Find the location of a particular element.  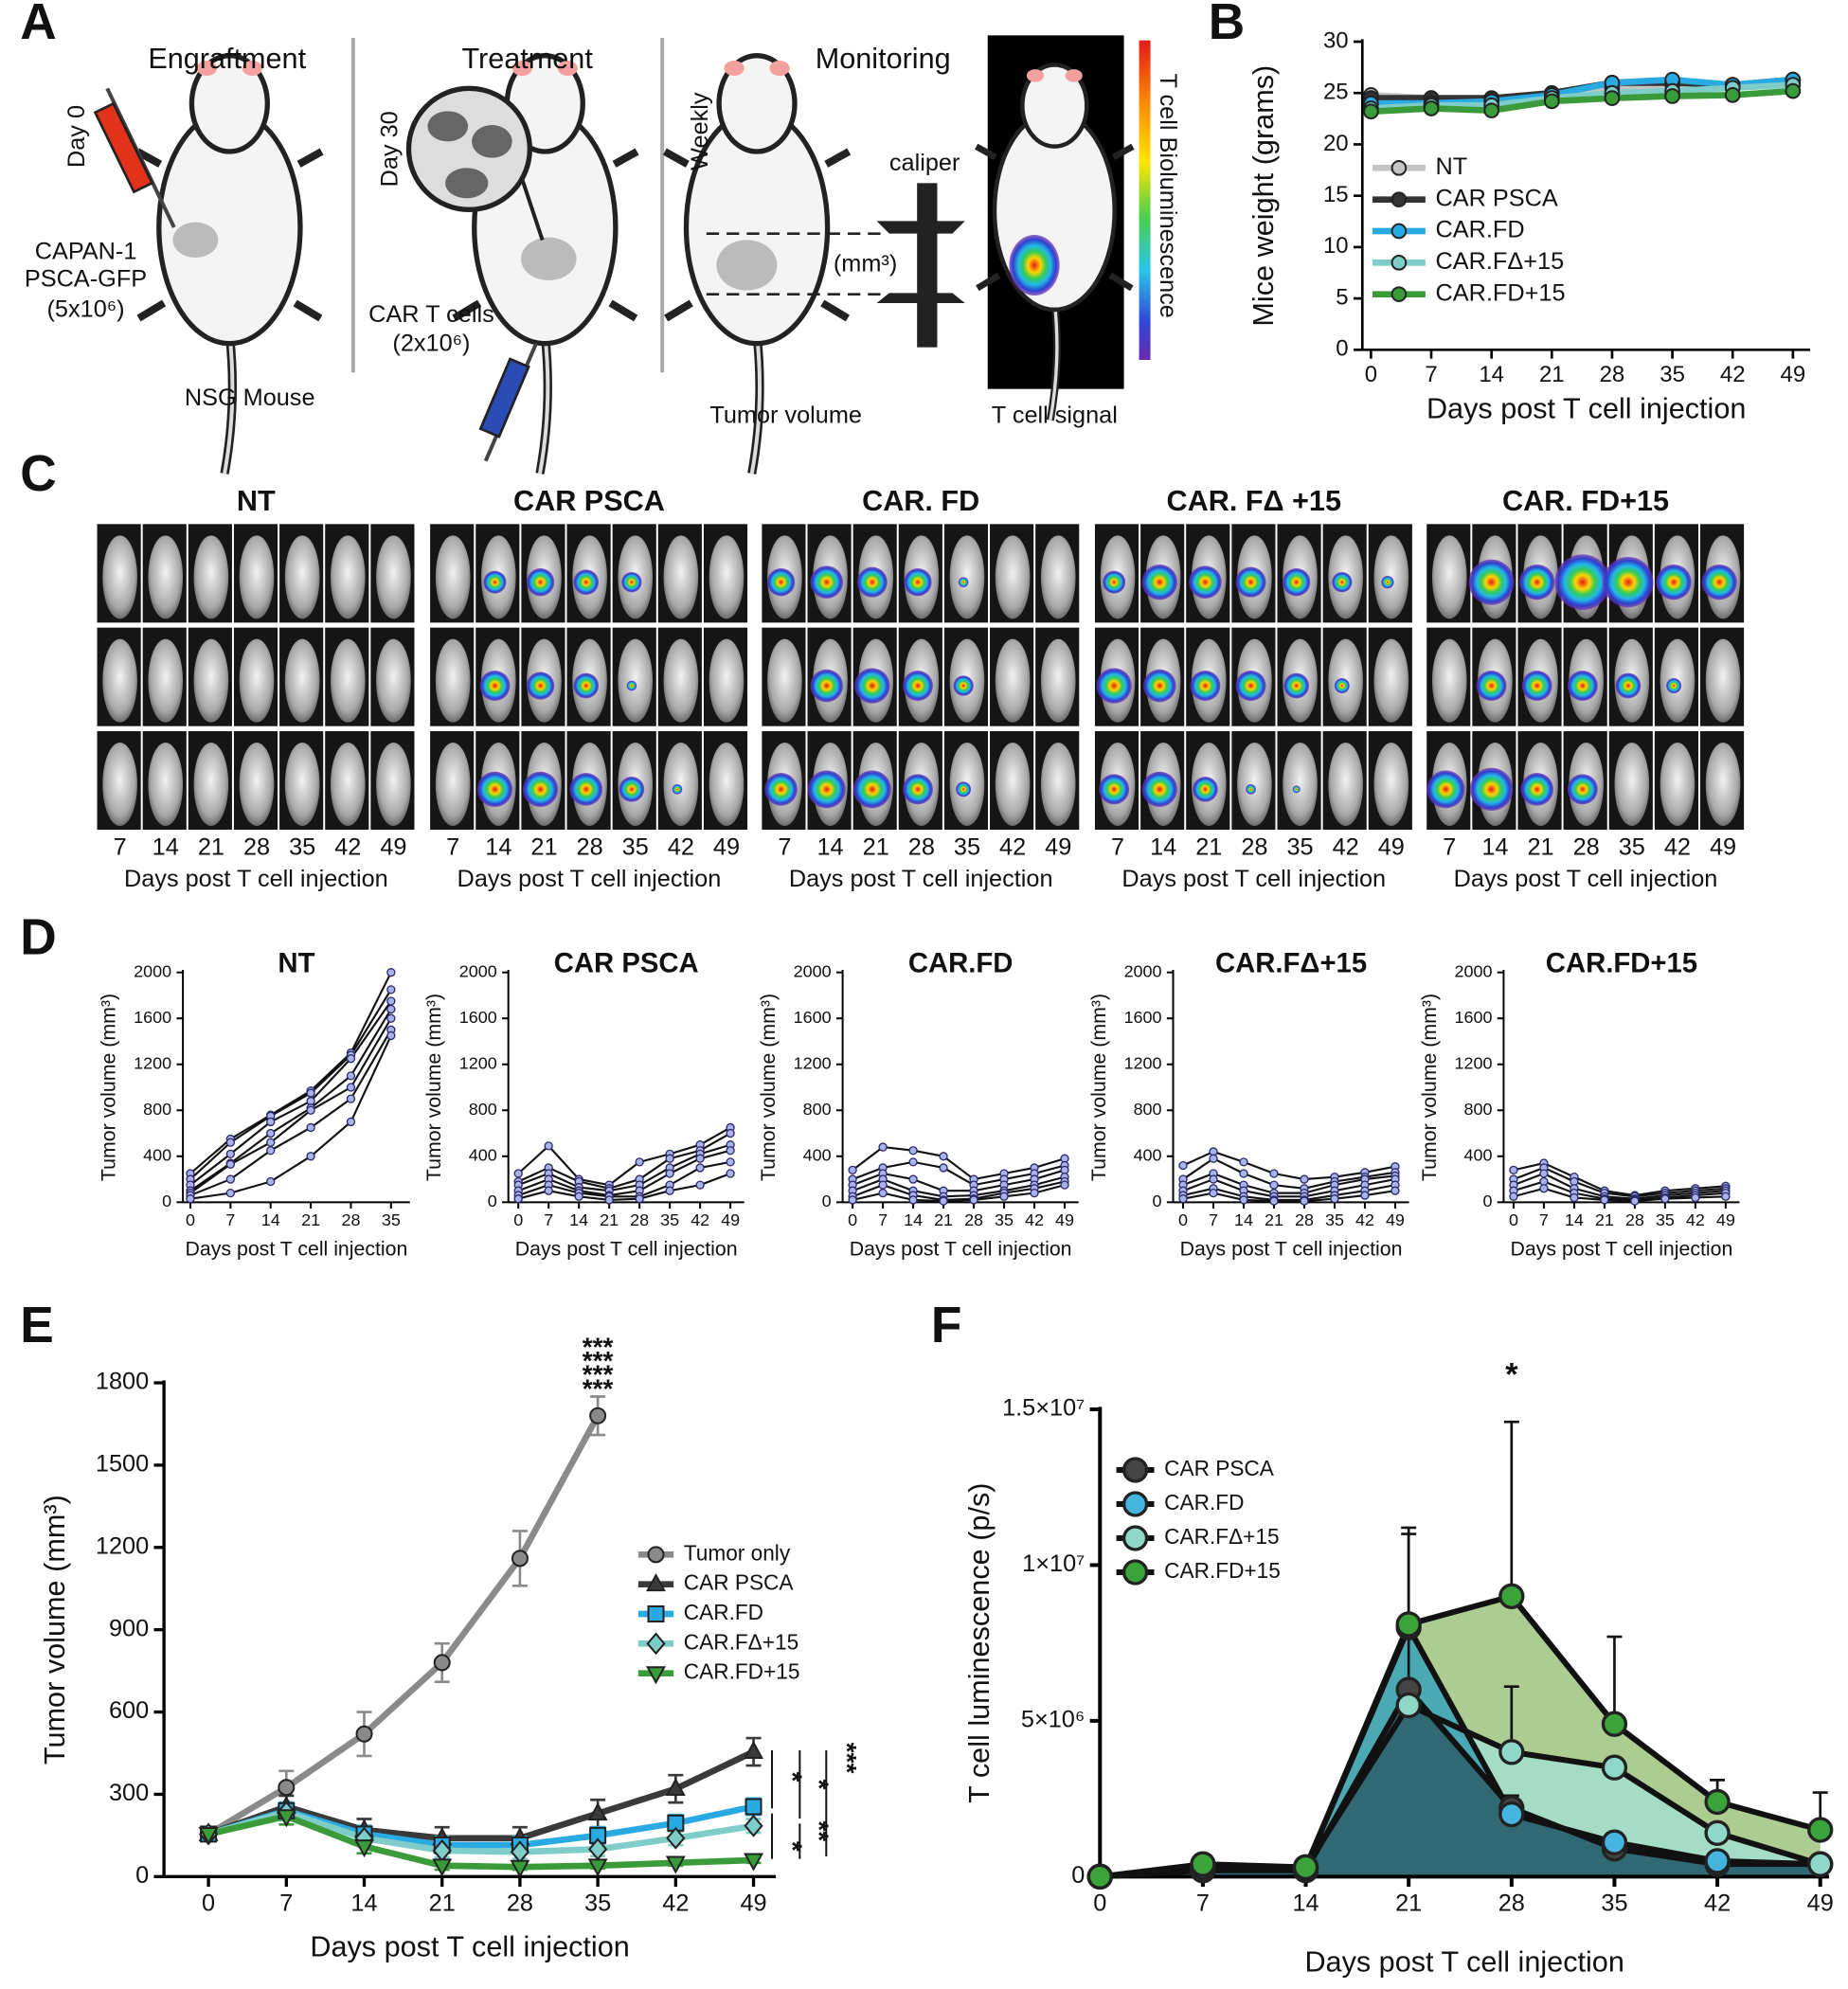

x-tick-label: 49 is located at coordinates (1395, 1219).